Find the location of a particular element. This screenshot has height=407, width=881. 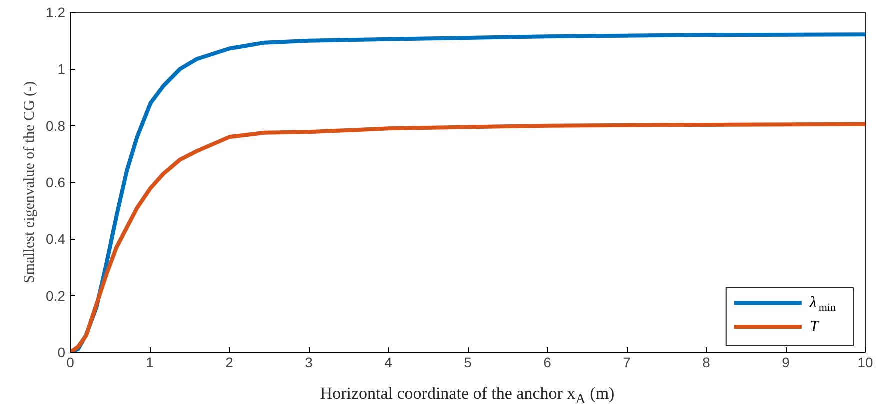

legend-label: T is located at coordinates (815, 327).